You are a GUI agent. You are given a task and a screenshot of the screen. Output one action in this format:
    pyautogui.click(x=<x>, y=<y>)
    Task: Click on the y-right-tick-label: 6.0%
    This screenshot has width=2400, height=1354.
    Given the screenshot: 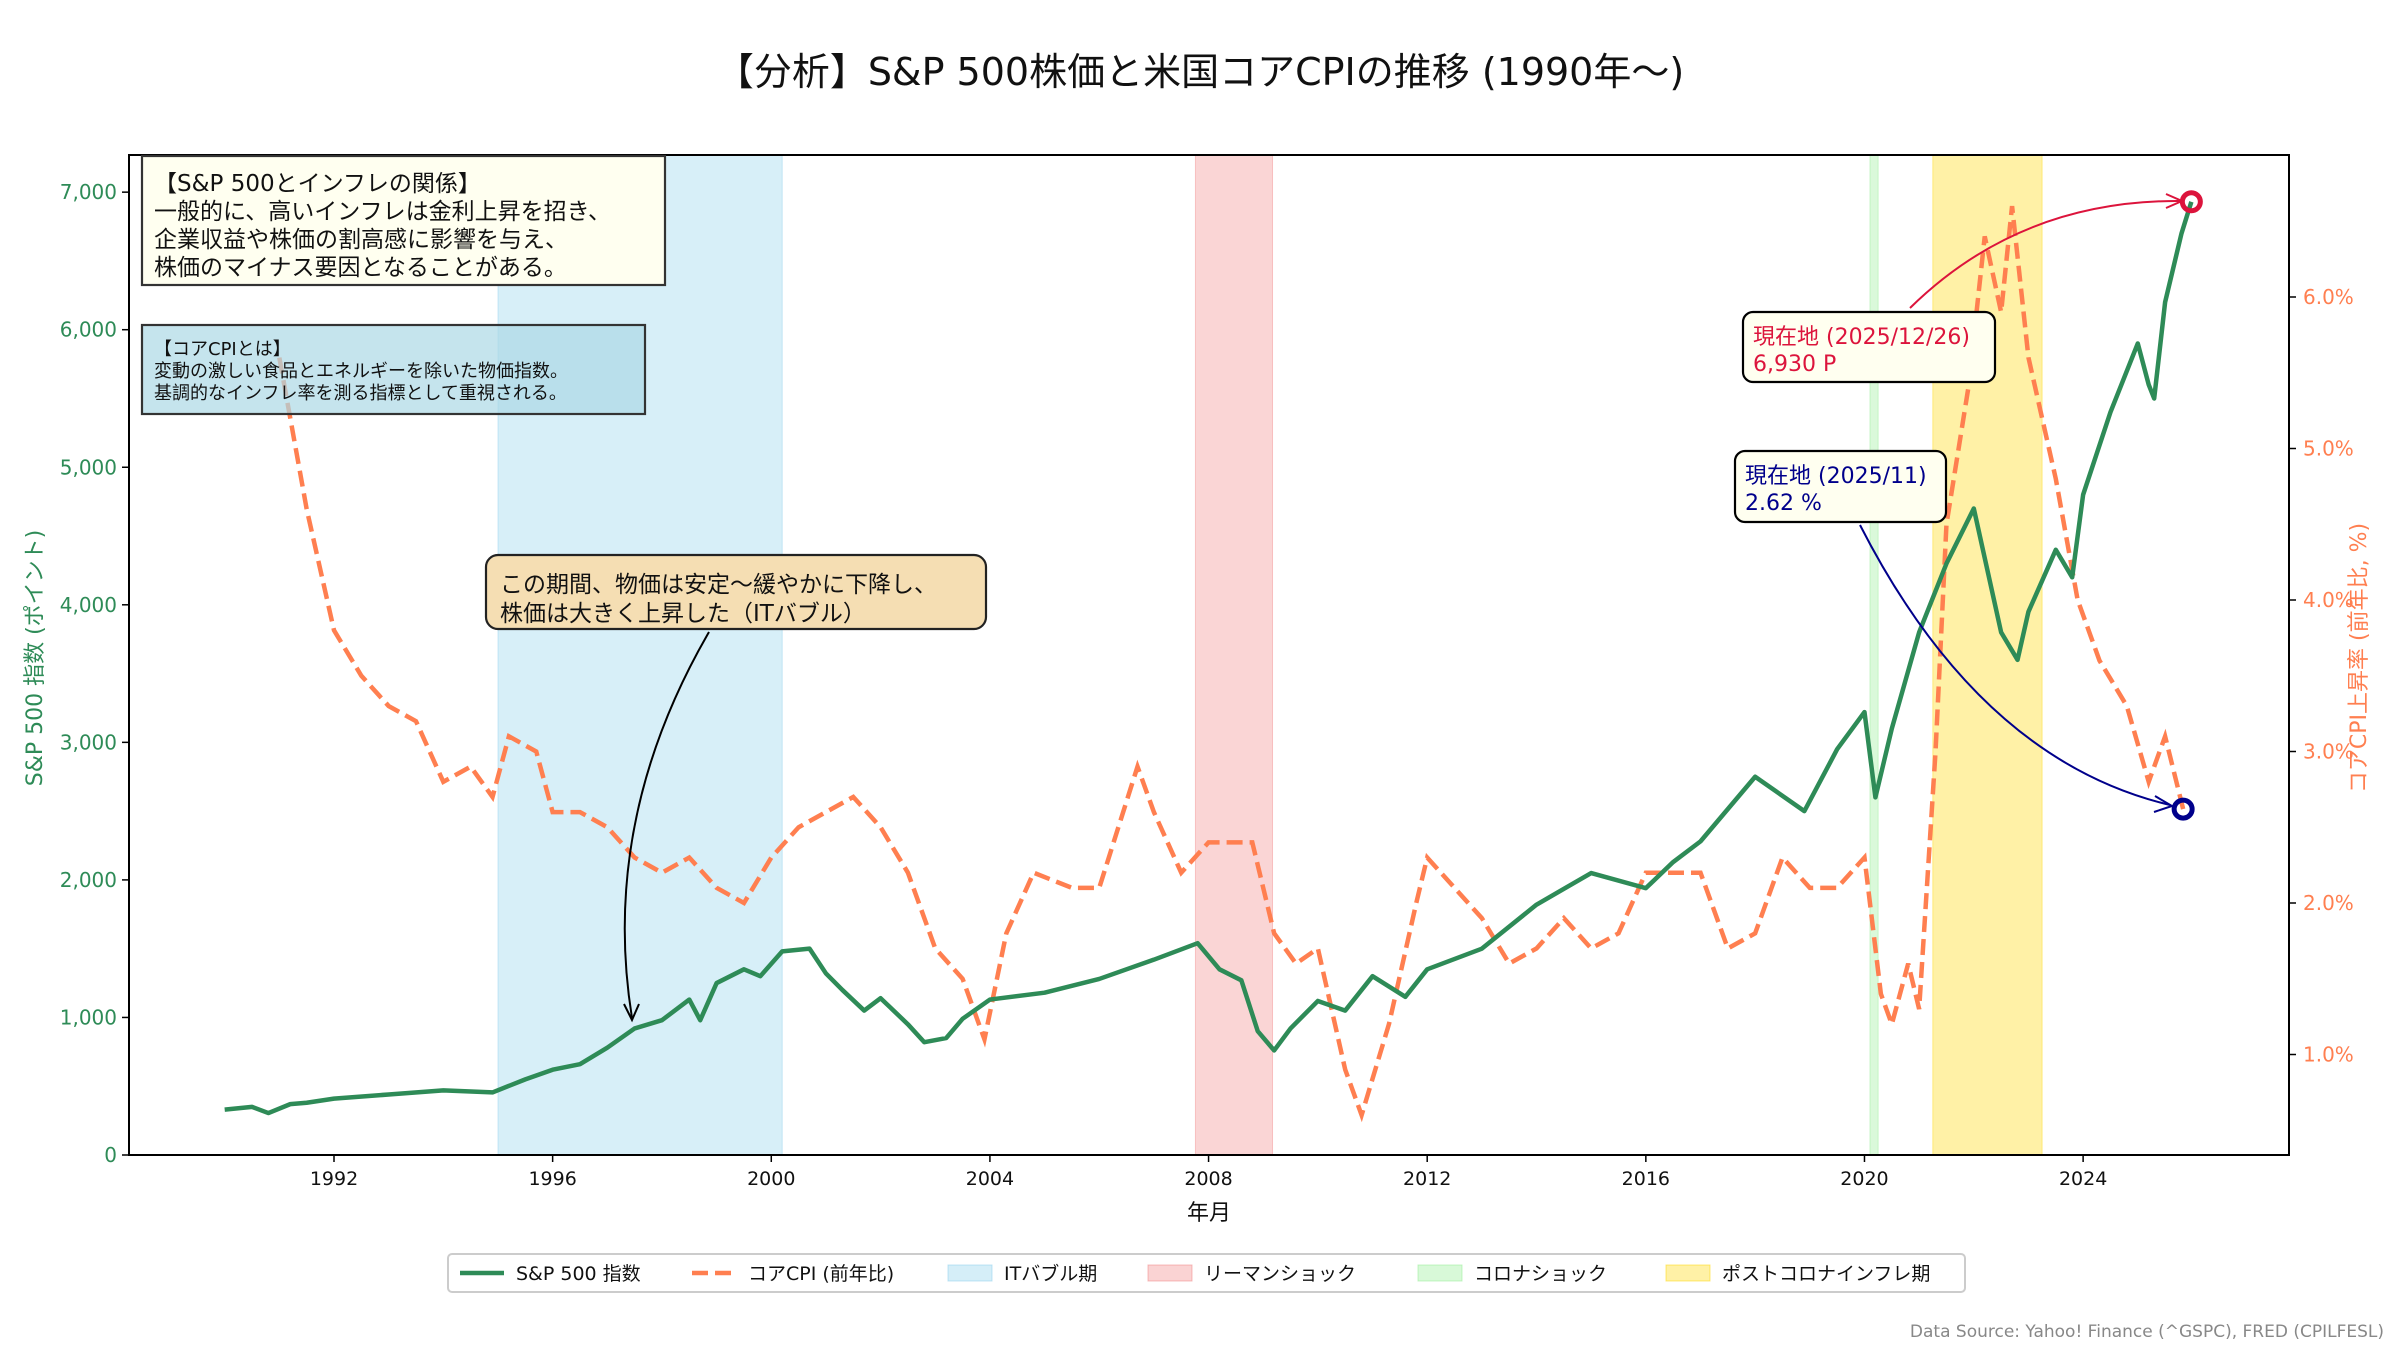 What is the action you would take?
    pyautogui.click(x=2328, y=297)
    